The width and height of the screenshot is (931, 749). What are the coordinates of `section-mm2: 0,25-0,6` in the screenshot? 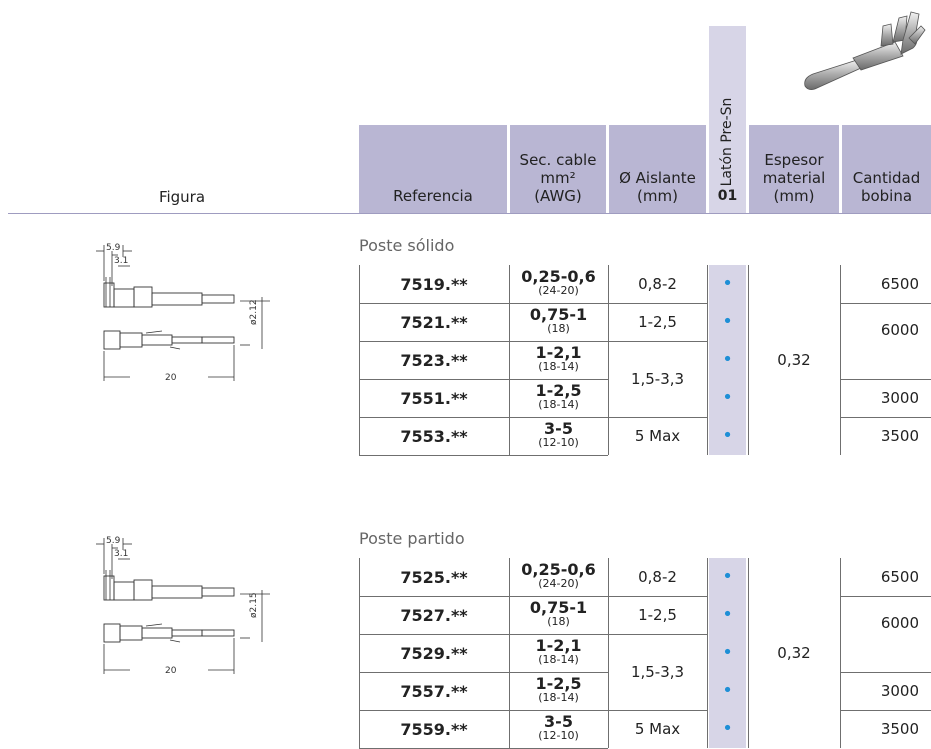 It's located at (558, 276).